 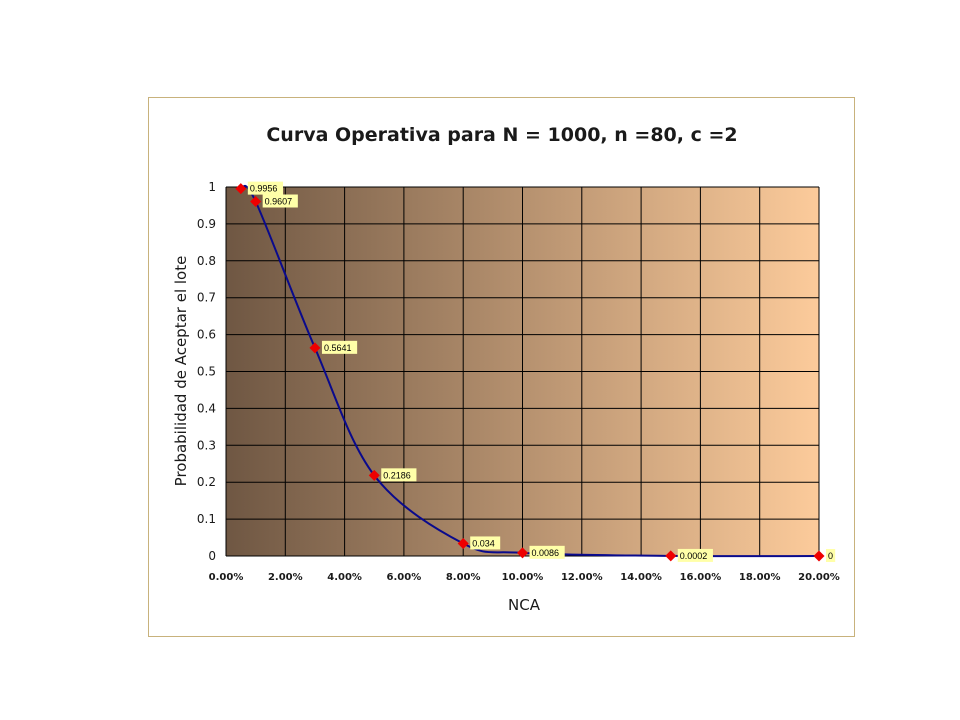 What do you see at coordinates (463, 577) in the screenshot?
I see `x-tick-label: 8.00%` at bounding box center [463, 577].